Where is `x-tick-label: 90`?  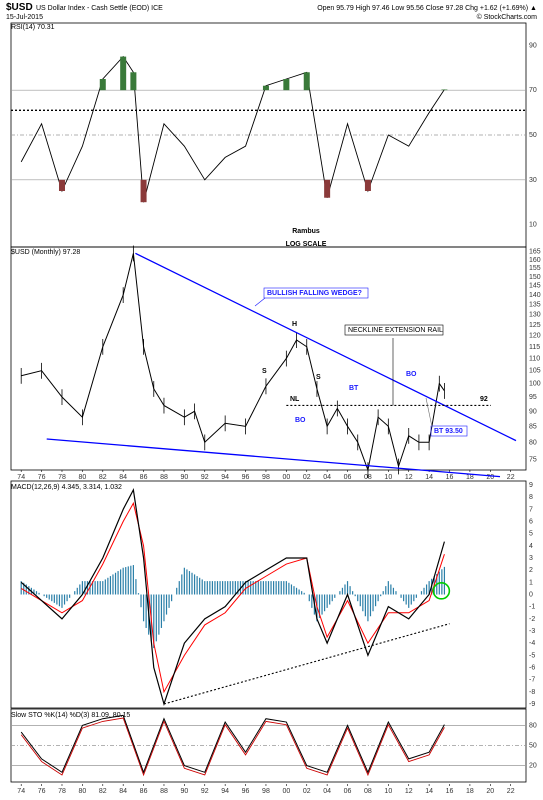 x-tick-label: 90 is located at coordinates (184, 791).